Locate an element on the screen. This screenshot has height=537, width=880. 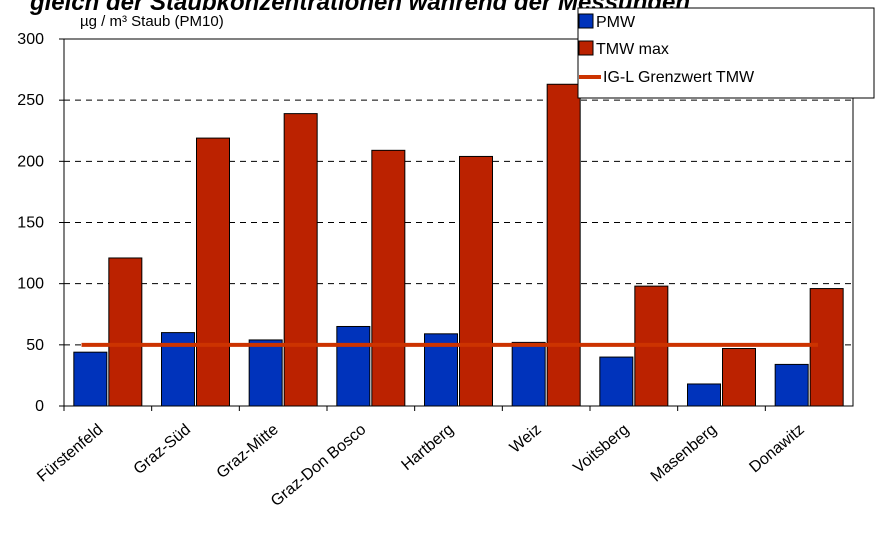
y-tick-label: 200 is located at coordinates (30, 161).